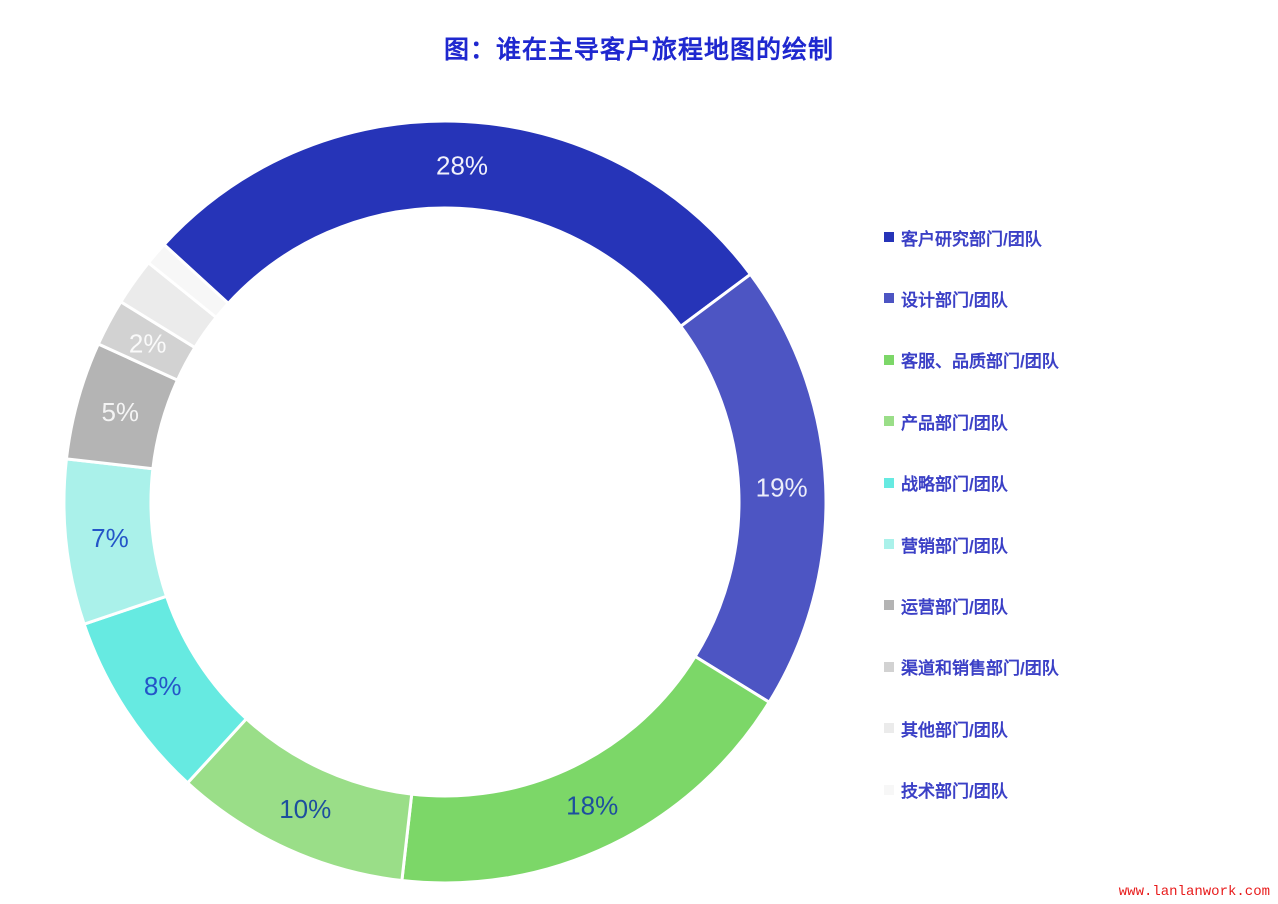 The image size is (1278, 904). Describe the element at coordinates (148, 343) in the screenshot. I see `segment-label-7: 2%` at that location.